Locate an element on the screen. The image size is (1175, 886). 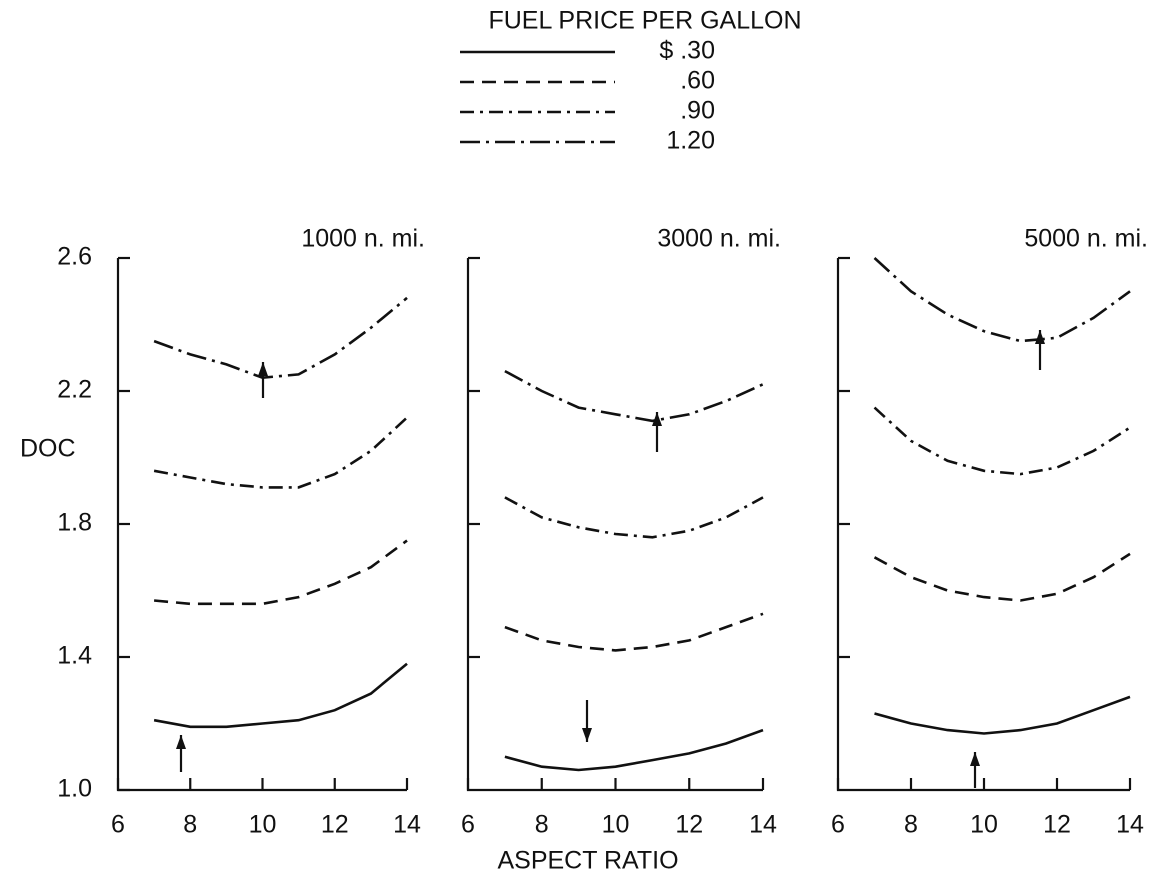
legend-label: .60 is located at coordinates (697, 81).